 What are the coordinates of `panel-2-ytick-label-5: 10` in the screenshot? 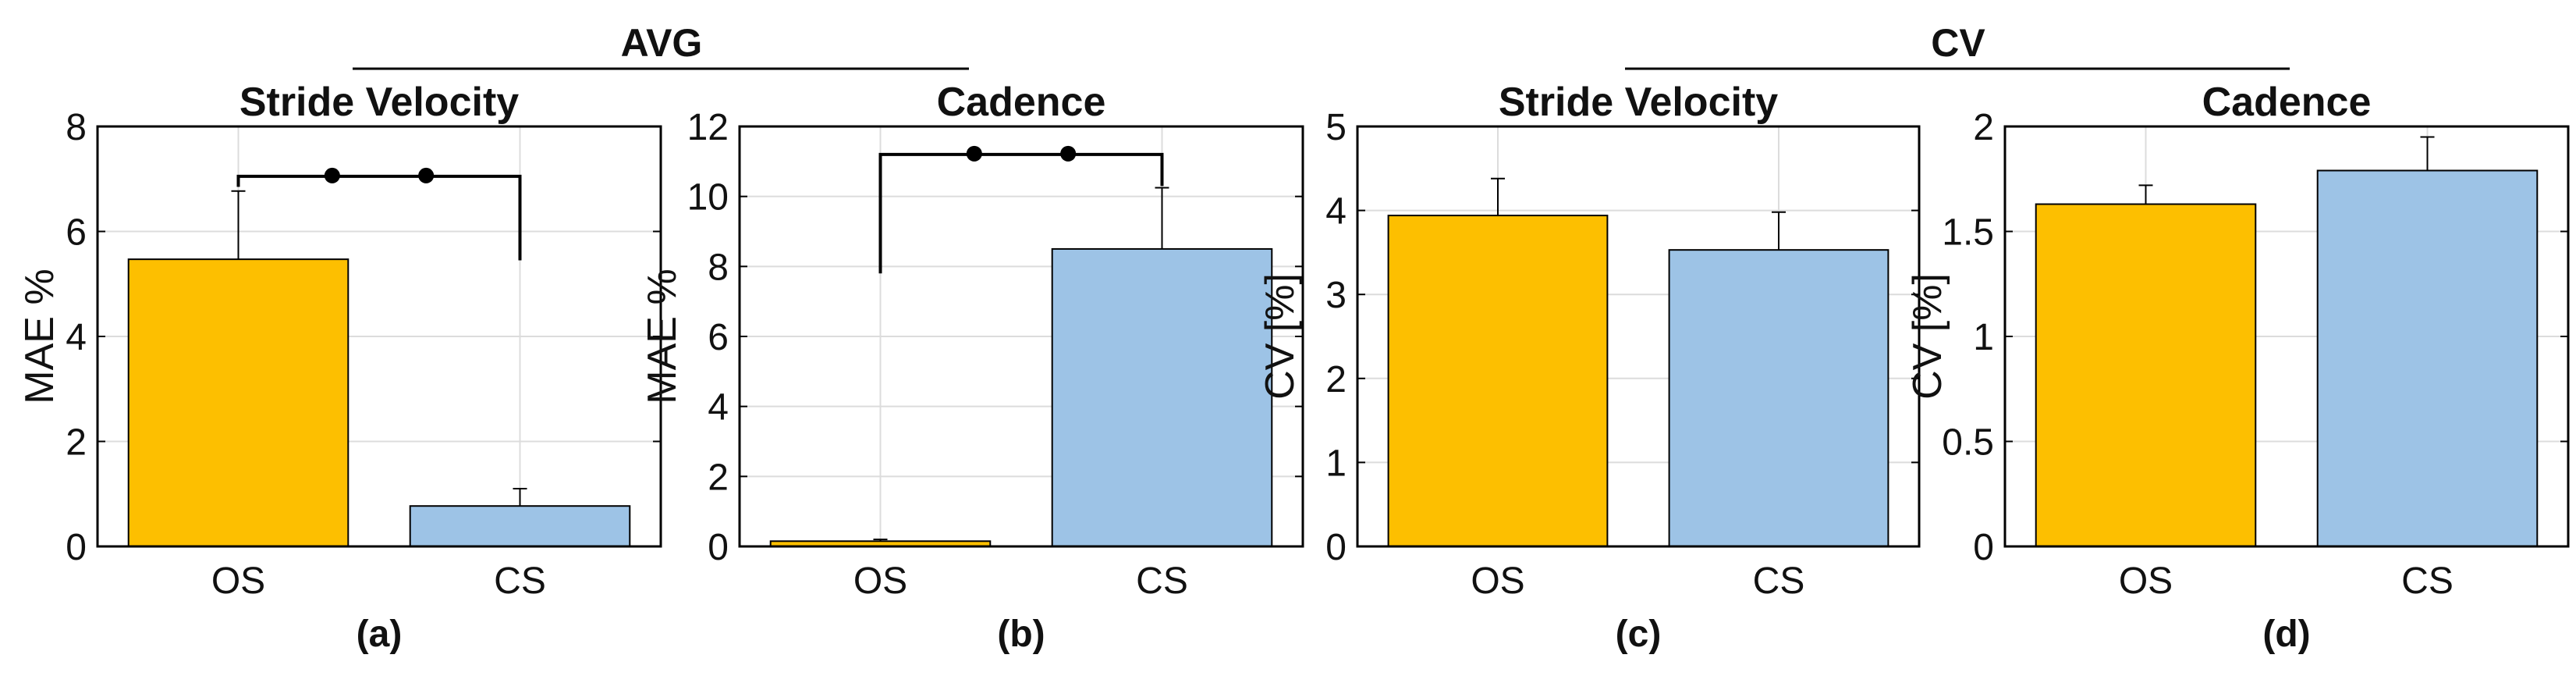 It's located at (708, 198).